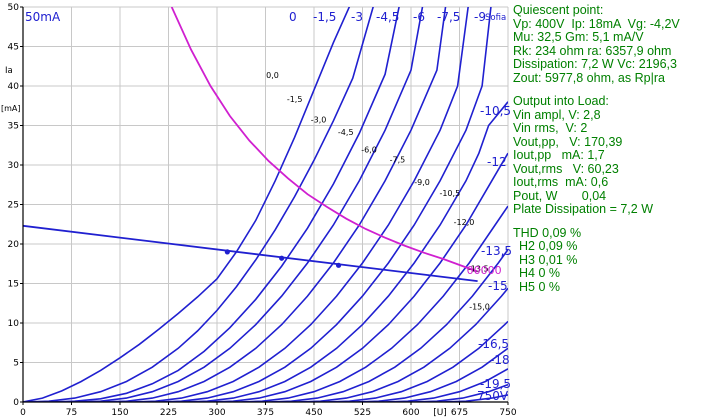 This screenshot has width=723, height=420. Describe the element at coordinates (272, 75) in the screenshot. I see `curve-label: 0,0` at that location.